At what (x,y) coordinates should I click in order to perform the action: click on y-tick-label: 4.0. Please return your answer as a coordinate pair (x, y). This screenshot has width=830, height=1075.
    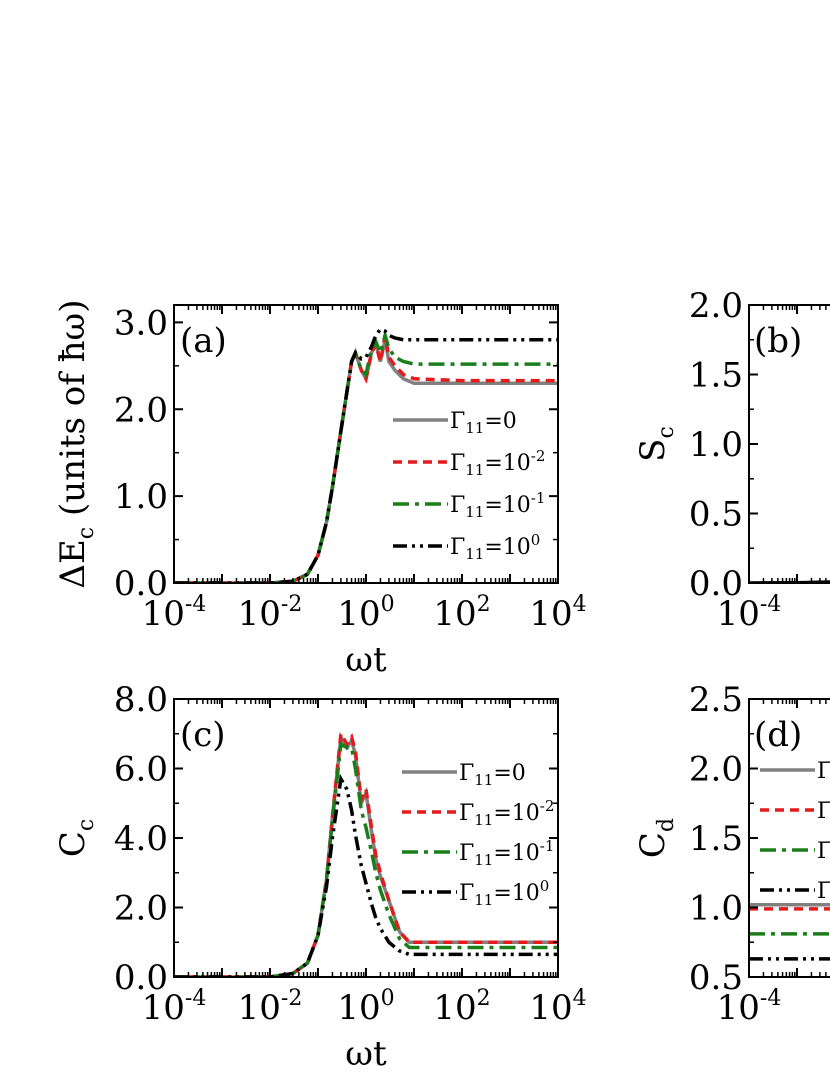
    Looking at the image, I should click on (141, 839).